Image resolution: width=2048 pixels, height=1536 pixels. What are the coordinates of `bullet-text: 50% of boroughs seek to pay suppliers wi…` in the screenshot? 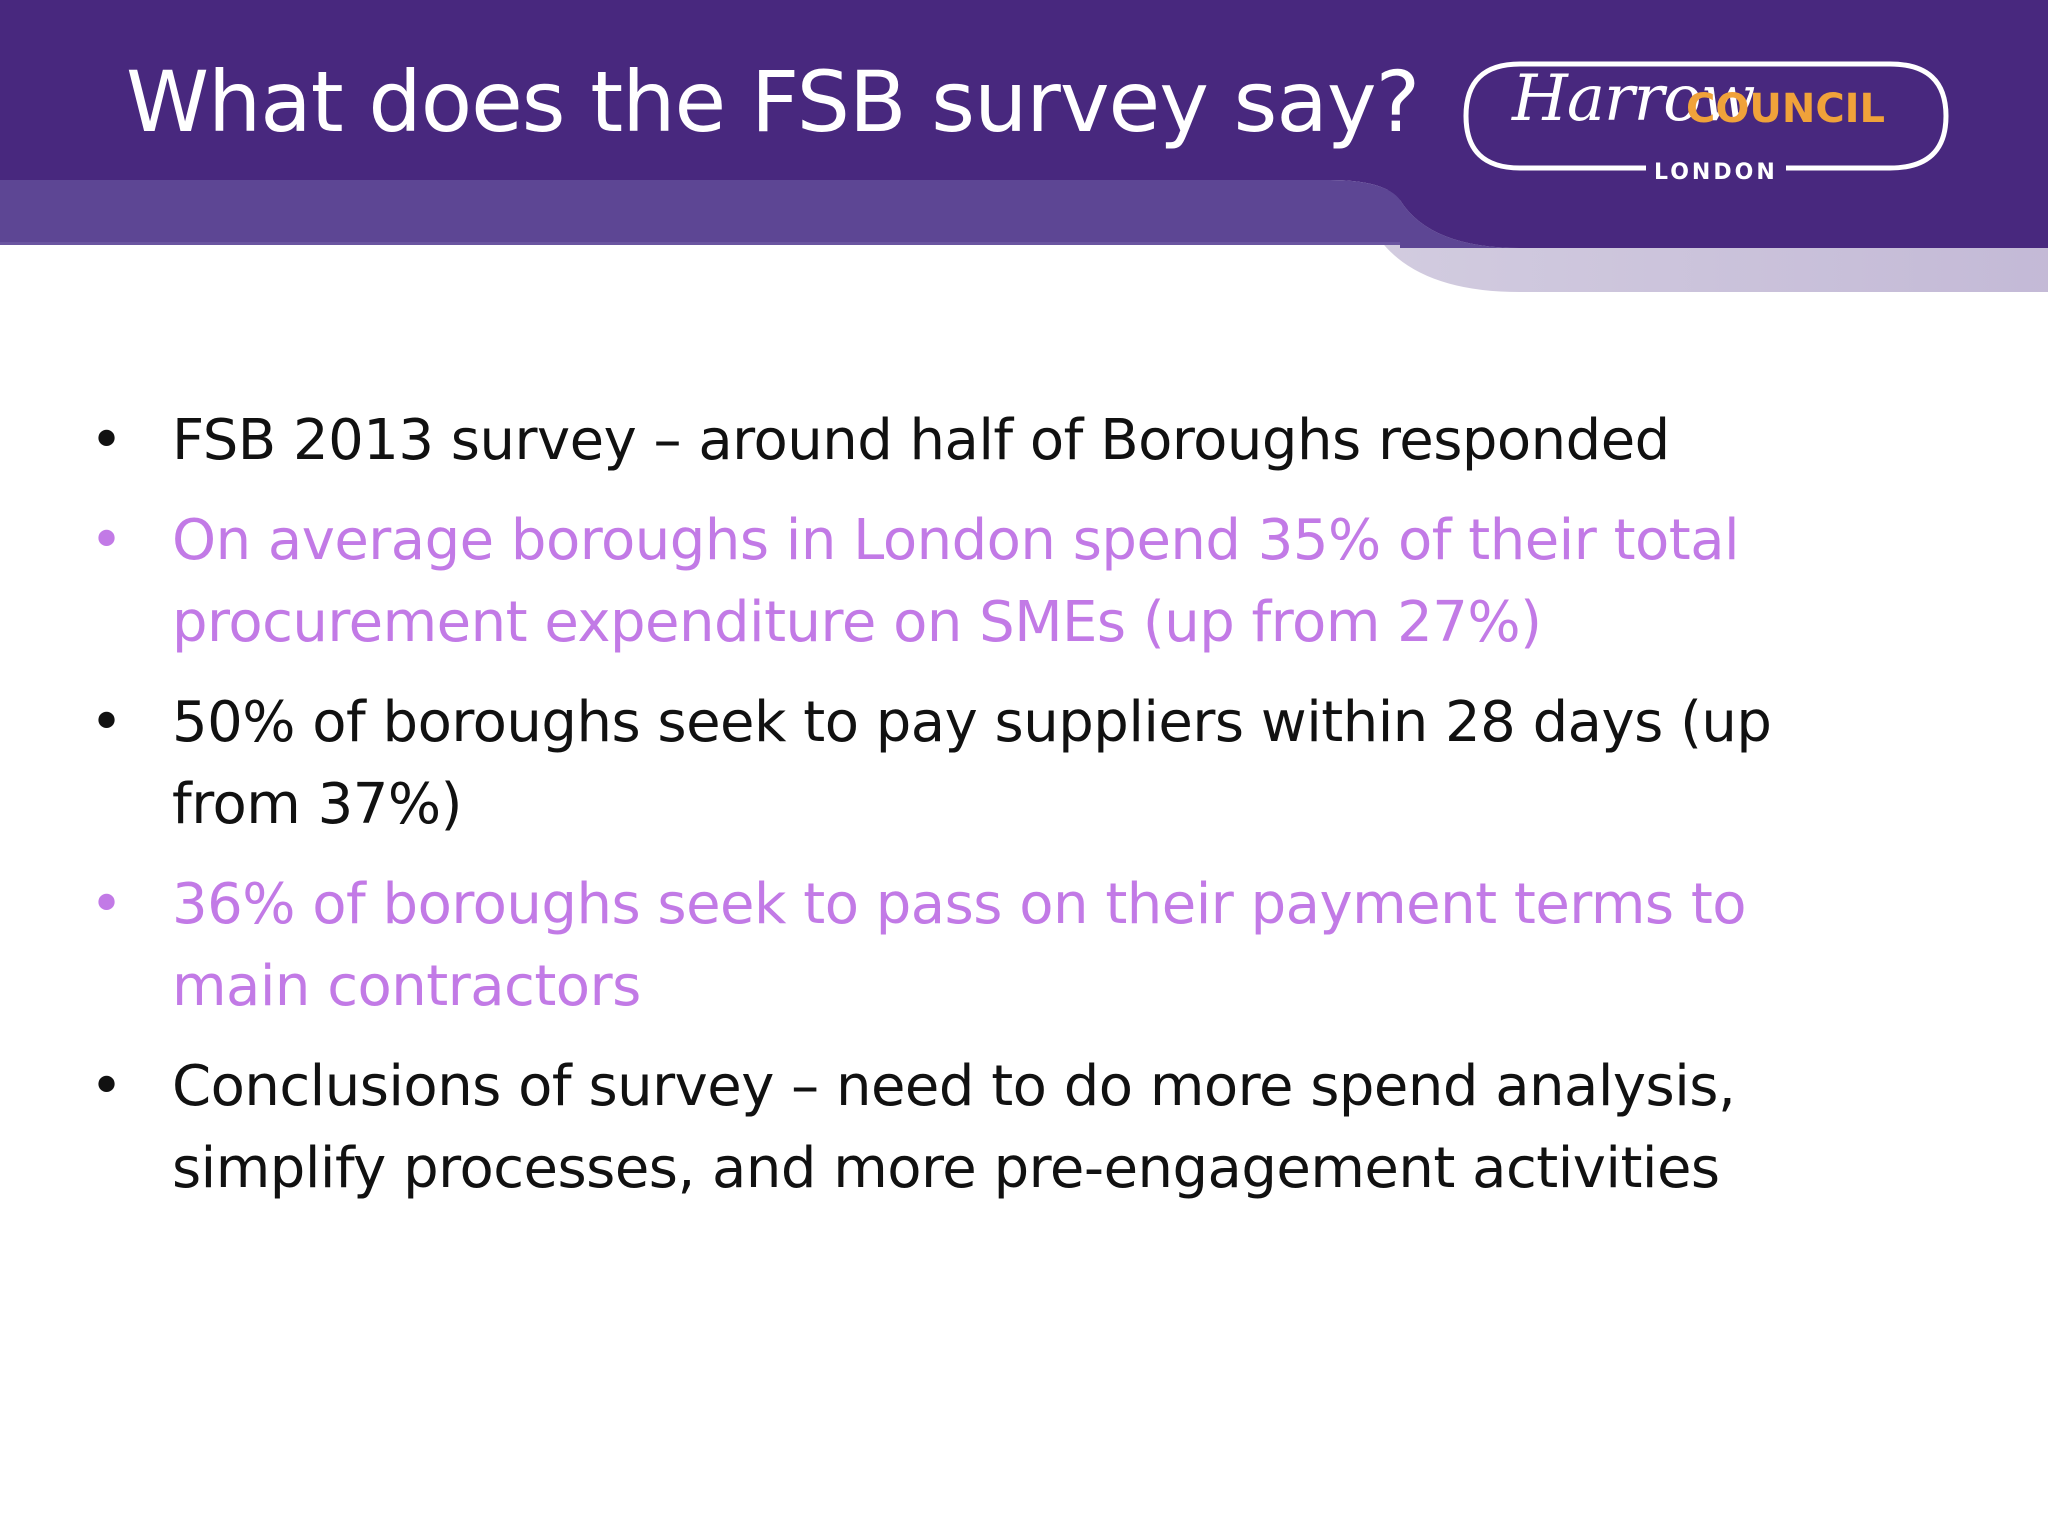 It's located at (972, 763).